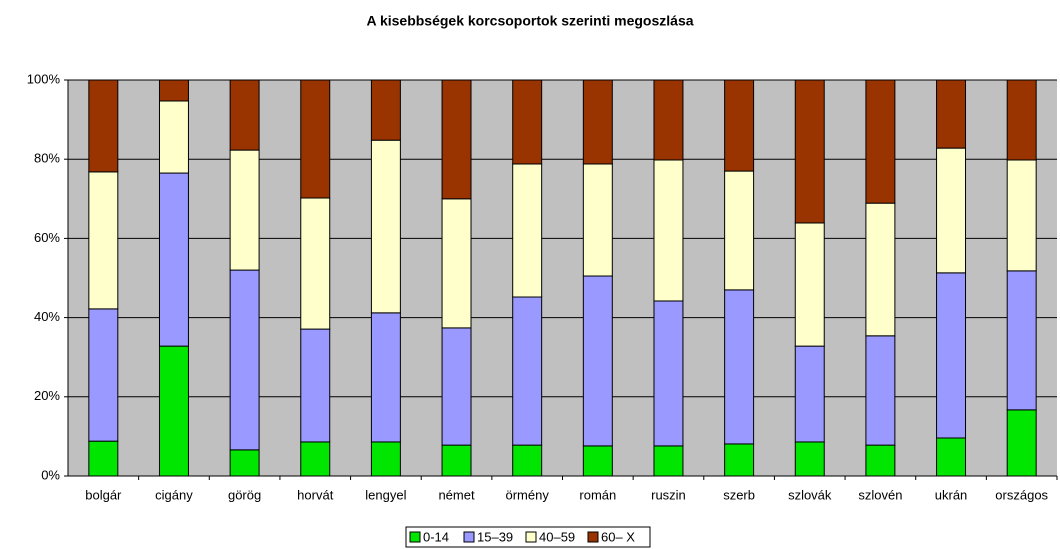 This screenshot has height=549, width=1060. What do you see at coordinates (618, 536) in the screenshot?
I see `legend-label: 60– X` at bounding box center [618, 536].